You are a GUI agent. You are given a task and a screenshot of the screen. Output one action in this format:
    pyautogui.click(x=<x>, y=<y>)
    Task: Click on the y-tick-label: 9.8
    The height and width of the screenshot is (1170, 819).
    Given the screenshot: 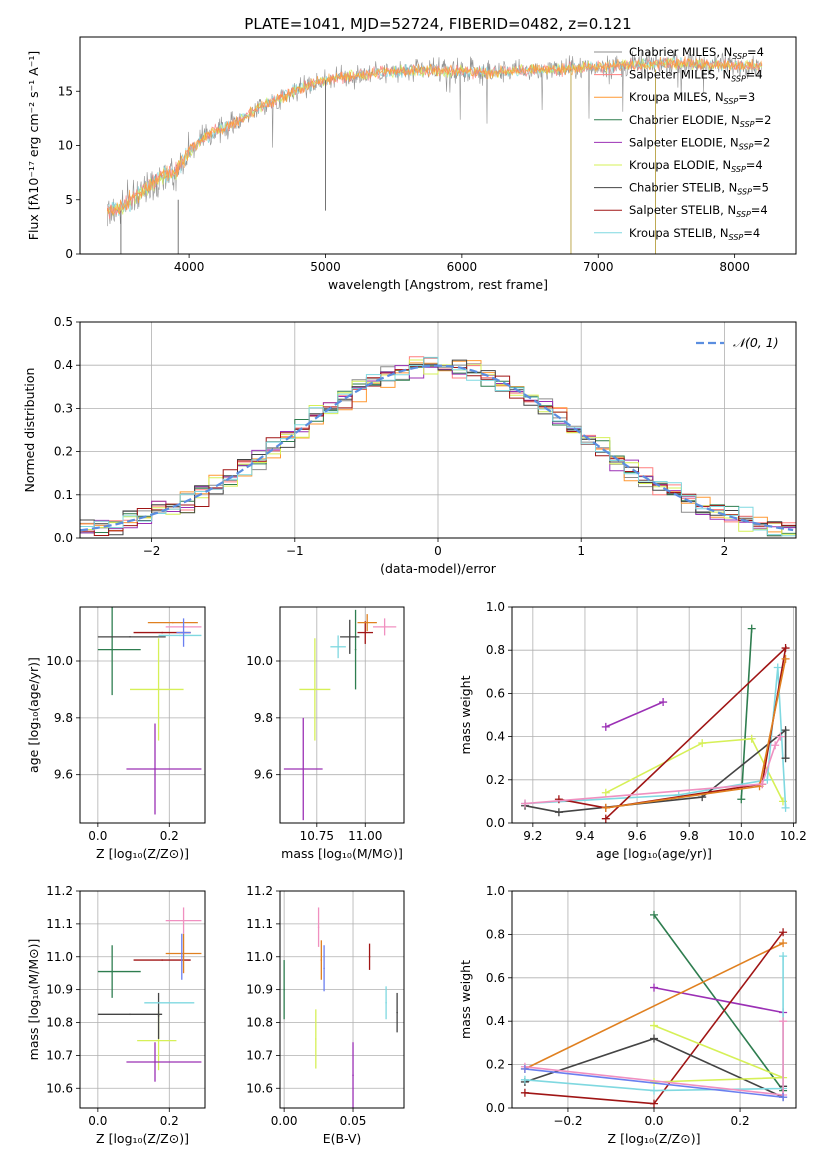 What is the action you would take?
    pyautogui.click(x=63, y=718)
    